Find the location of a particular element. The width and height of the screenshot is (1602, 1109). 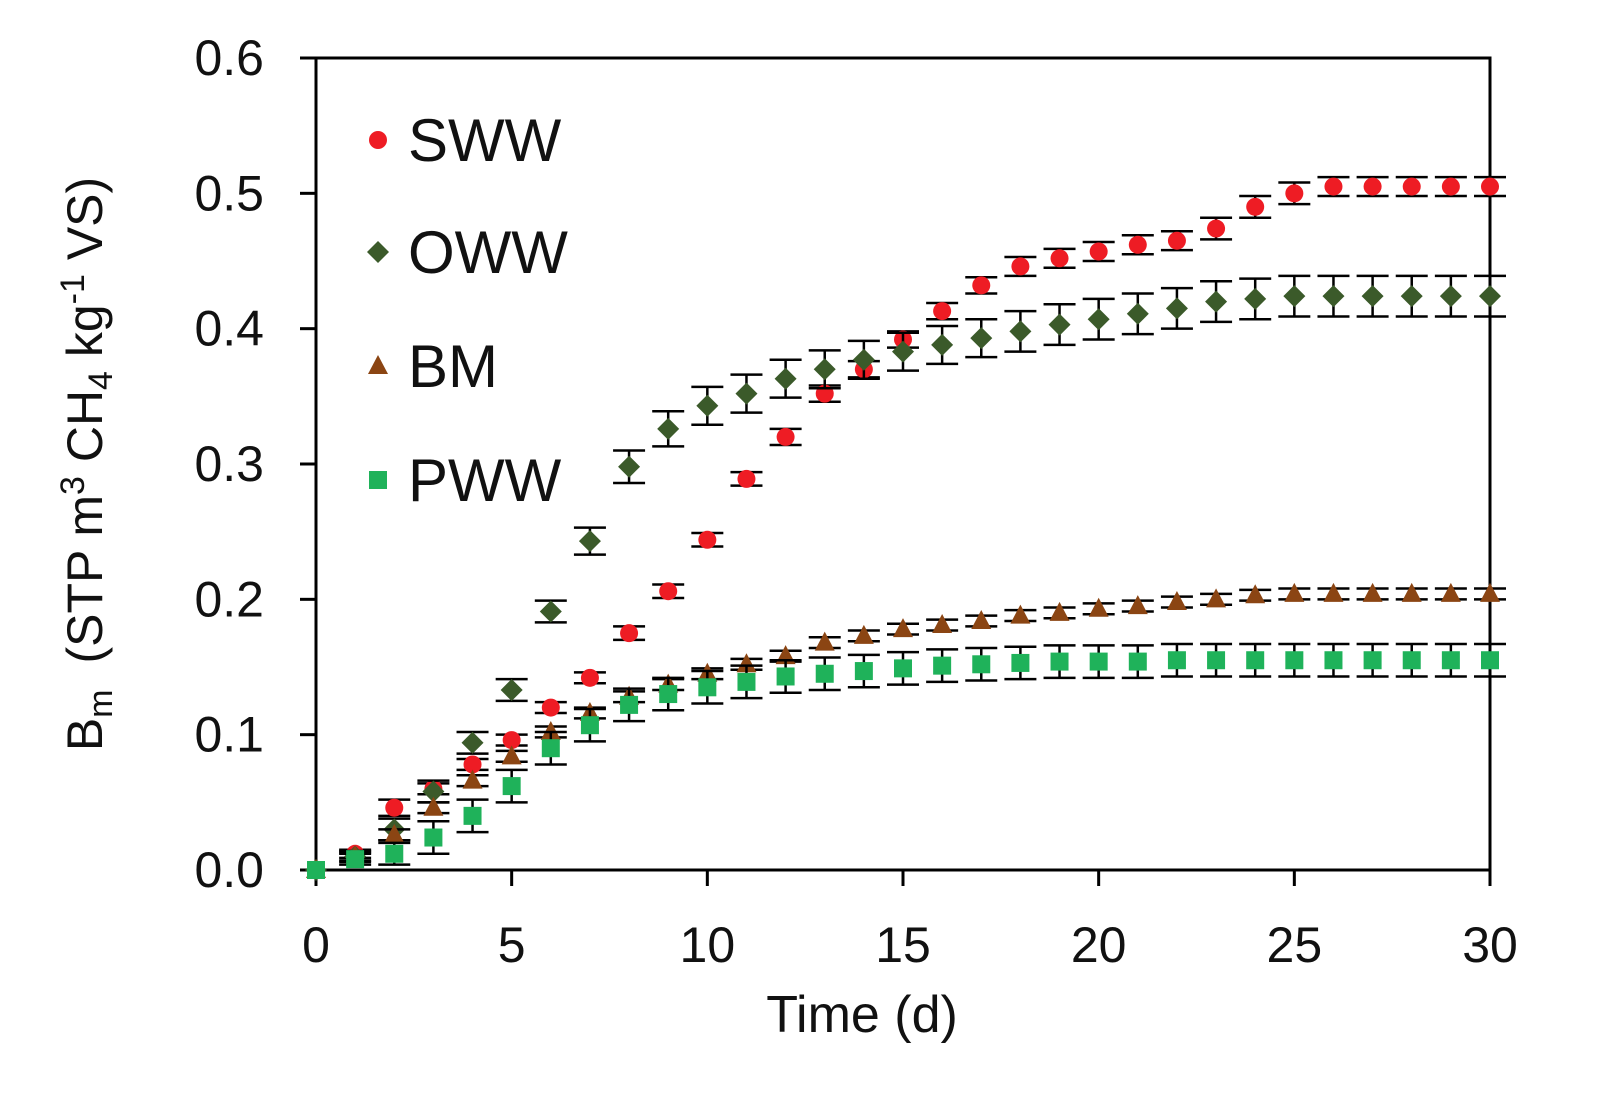

legend-label-sww: SWW is located at coordinates (485, 140).